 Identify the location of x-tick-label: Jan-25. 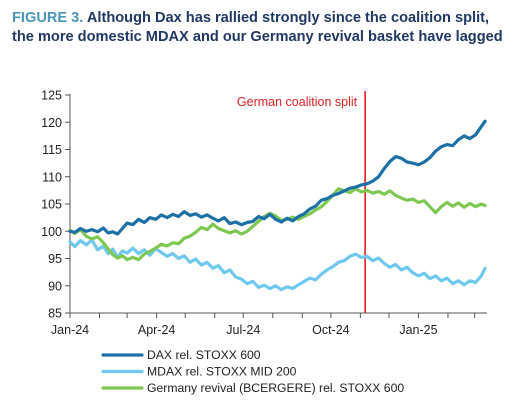
(418, 330).